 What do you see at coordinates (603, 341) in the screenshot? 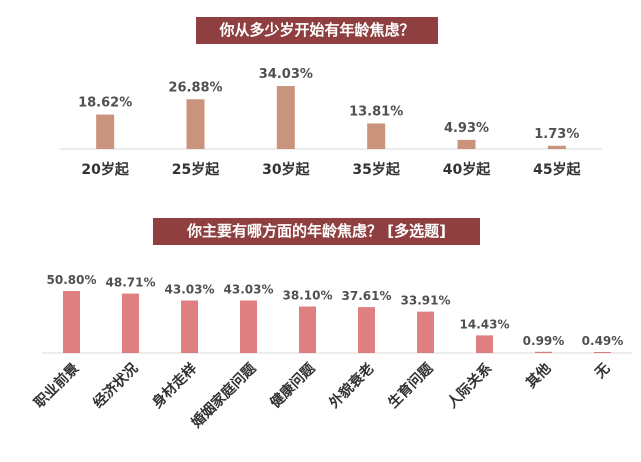
I see `chart-2-value-label: 0.49%` at bounding box center [603, 341].